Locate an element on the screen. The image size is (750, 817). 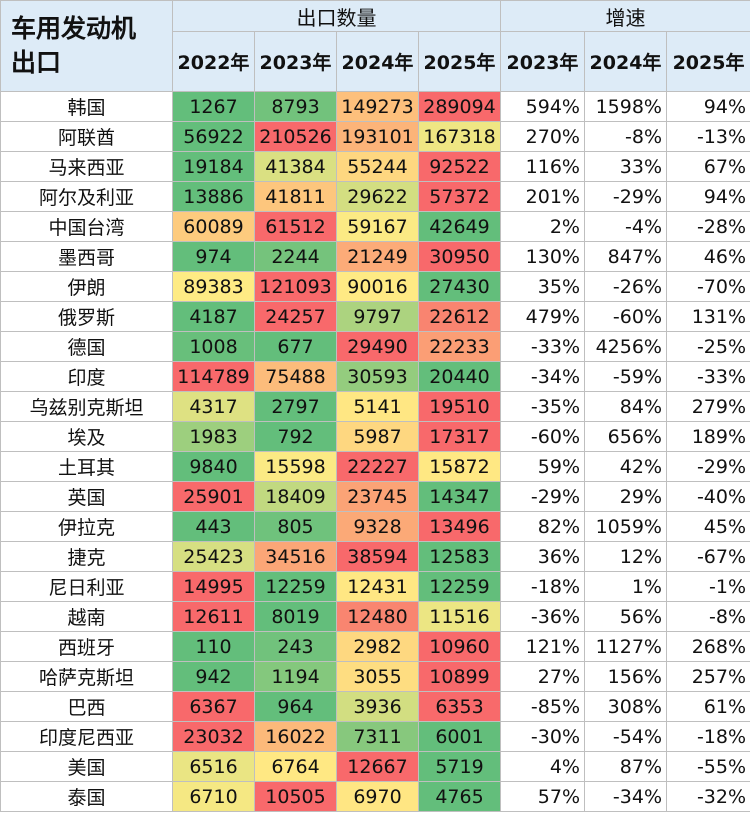
country-cell: 埃及 is located at coordinates (86, 436).